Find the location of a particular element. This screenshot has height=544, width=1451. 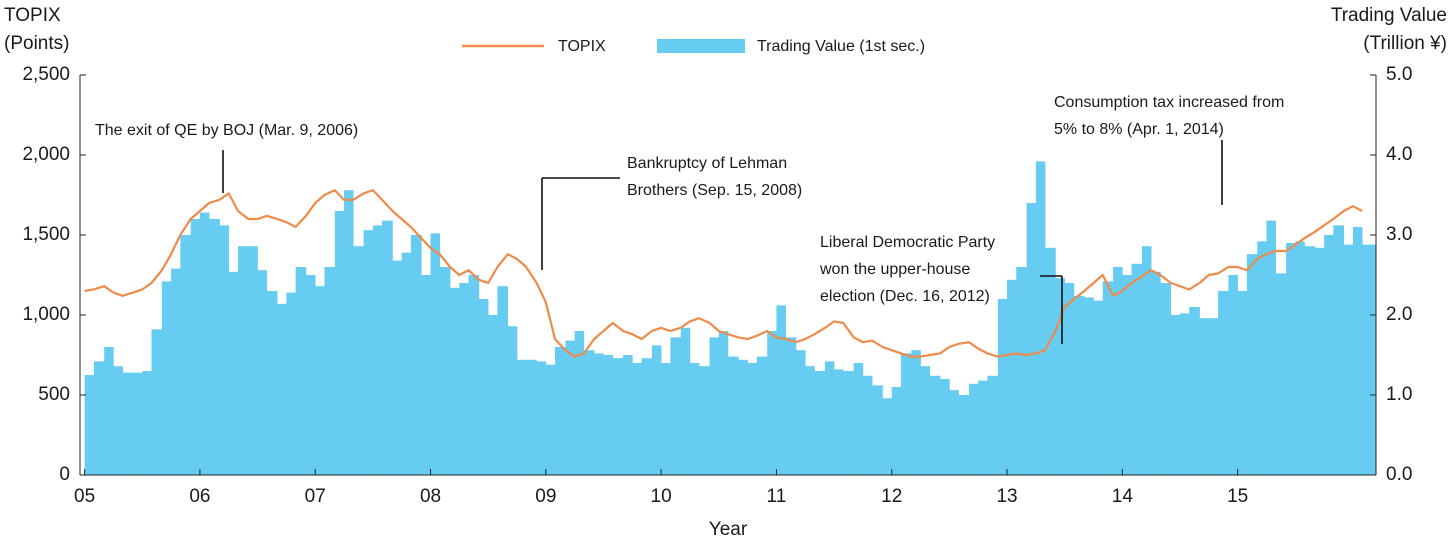

y2-title: Trading Value is located at coordinates (1389, 15).